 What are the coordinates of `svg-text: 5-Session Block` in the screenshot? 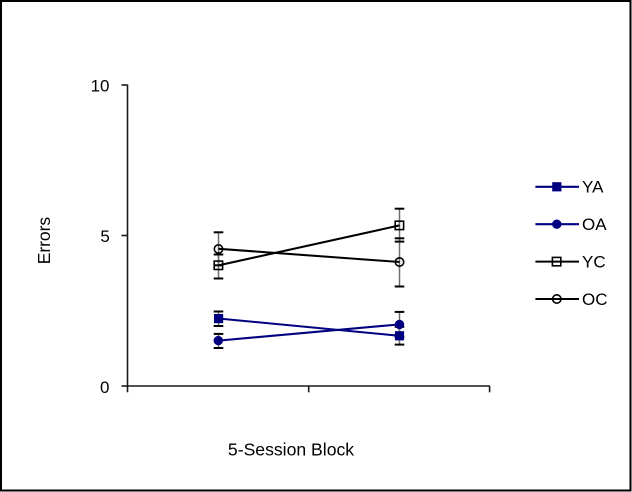 It's located at (291, 449).